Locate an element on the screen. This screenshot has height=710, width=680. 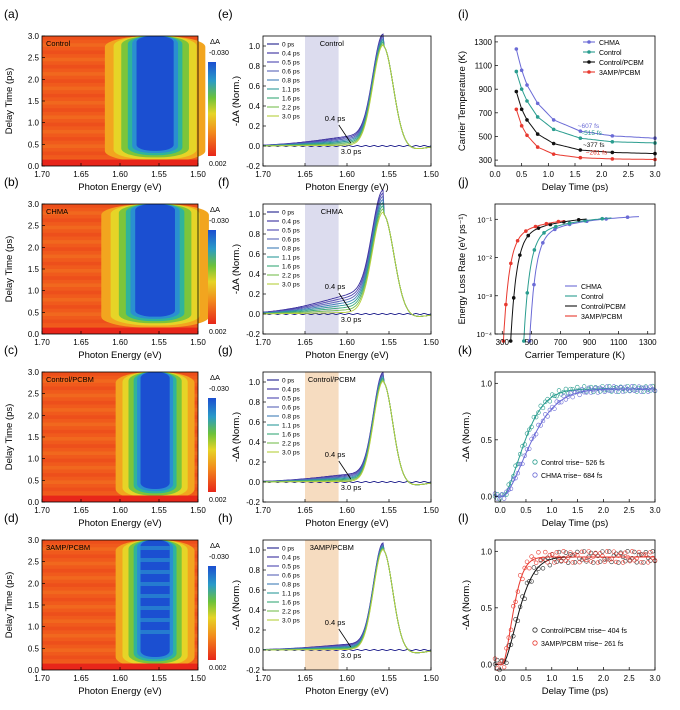
x-tick-label: 1300 is located at coordinates (648, 342).